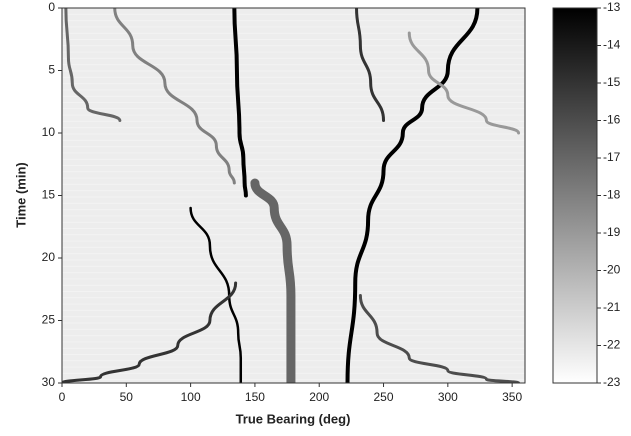 The image size is (631, 436). I want to click on x-tick-label: 200, so click(319, 397).